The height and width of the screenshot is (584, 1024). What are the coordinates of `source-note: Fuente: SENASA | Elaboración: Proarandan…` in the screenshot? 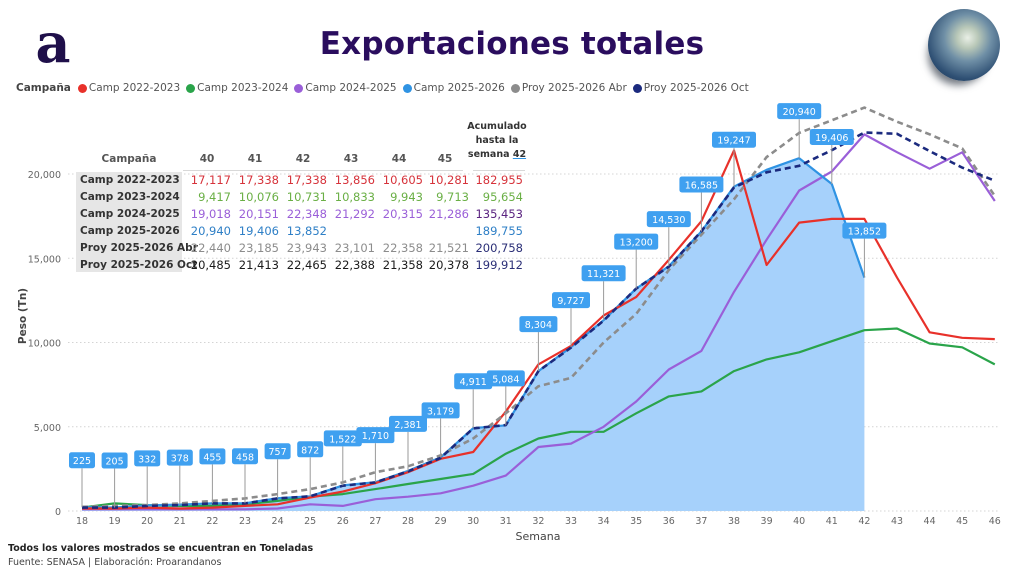 It's located at (115, 562).